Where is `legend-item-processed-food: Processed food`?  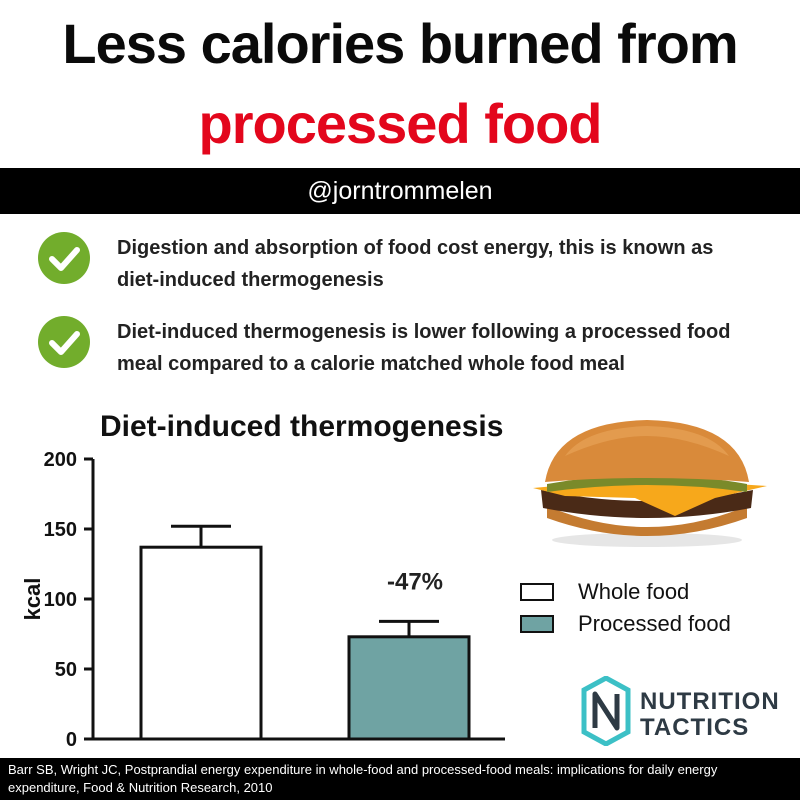
legend-item-processed-food: Processed food is located at coordinates (650, 625).